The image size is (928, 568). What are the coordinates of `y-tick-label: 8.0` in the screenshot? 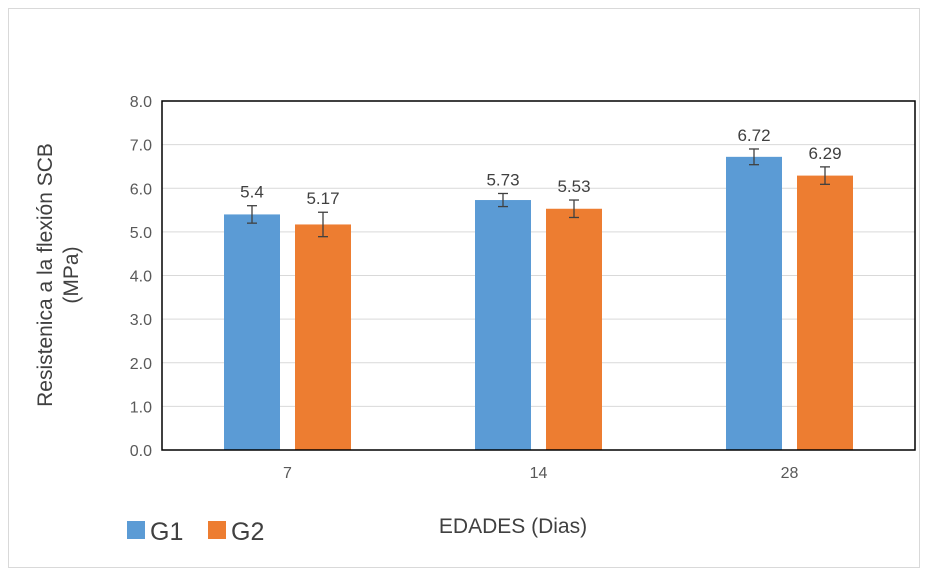 It's located at (141, 102).